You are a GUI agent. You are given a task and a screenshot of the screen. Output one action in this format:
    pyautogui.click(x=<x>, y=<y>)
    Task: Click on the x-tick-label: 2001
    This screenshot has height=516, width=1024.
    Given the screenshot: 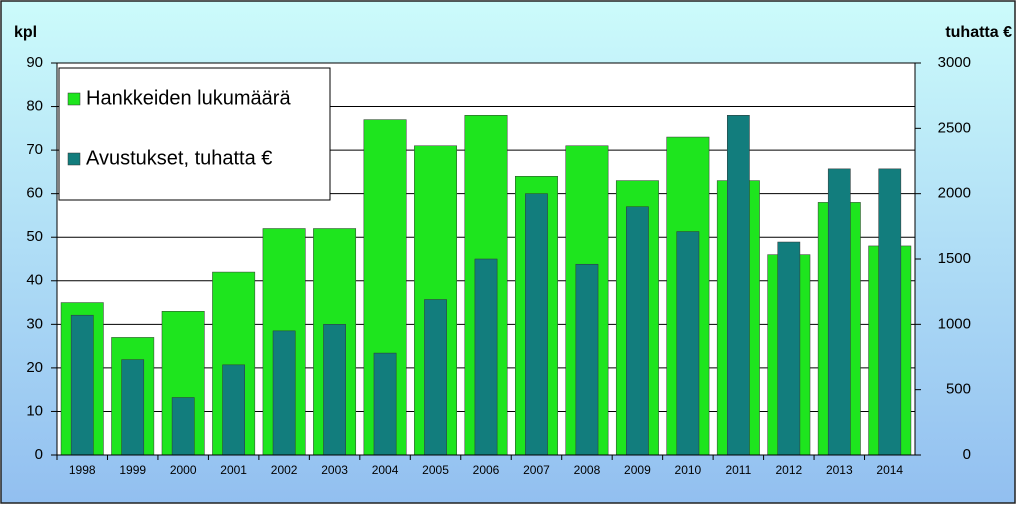 What is the action you would take?
    pyautogui.click(x=233, y=470)
    